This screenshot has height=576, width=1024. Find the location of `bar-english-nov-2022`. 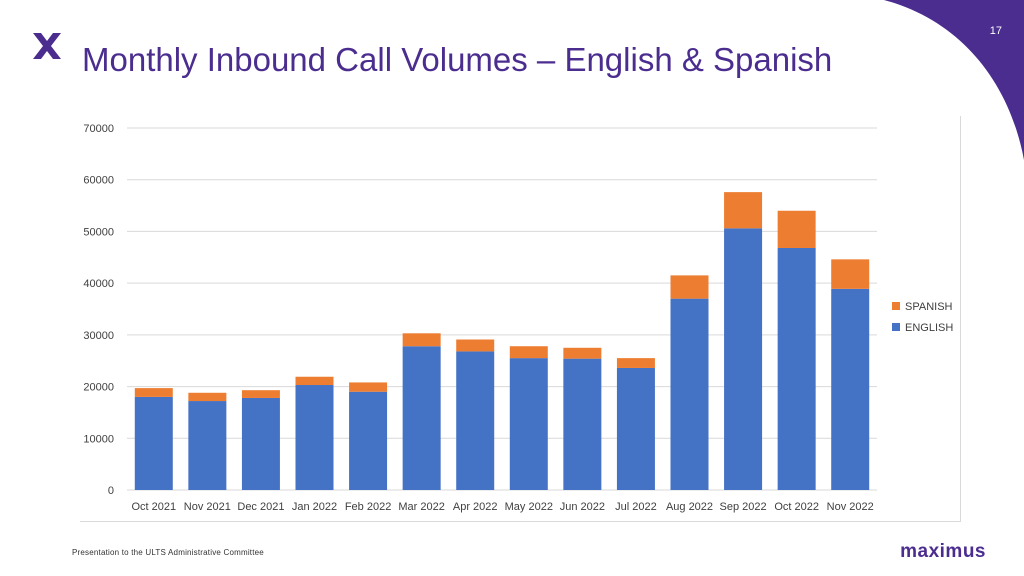

bar-english-nov-2022 is located at coordinates (850, 389).